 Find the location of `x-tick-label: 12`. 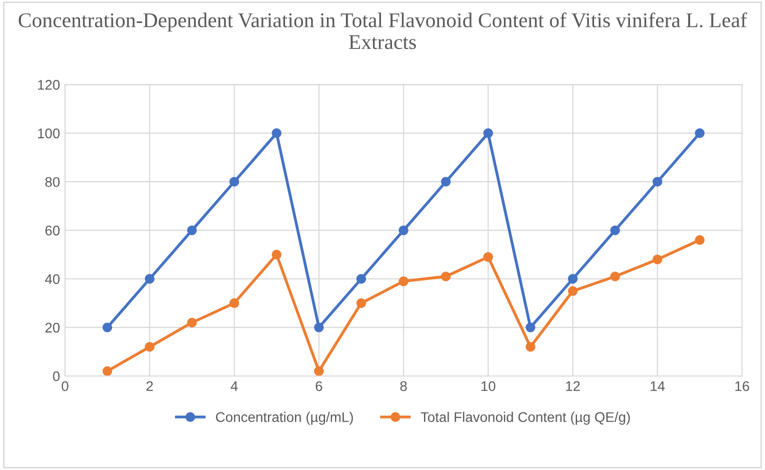

x-tick-label: 12 is located at coordinates (573, 386).